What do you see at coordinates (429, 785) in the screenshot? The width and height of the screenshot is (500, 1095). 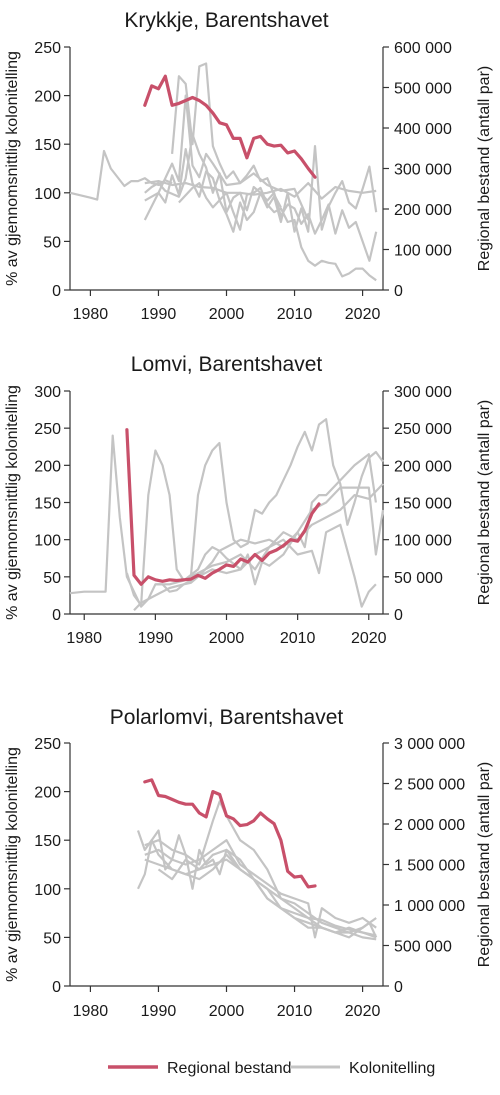 I see `y-right-tick-label: 2 500 000` at bounding box center [429, 785].